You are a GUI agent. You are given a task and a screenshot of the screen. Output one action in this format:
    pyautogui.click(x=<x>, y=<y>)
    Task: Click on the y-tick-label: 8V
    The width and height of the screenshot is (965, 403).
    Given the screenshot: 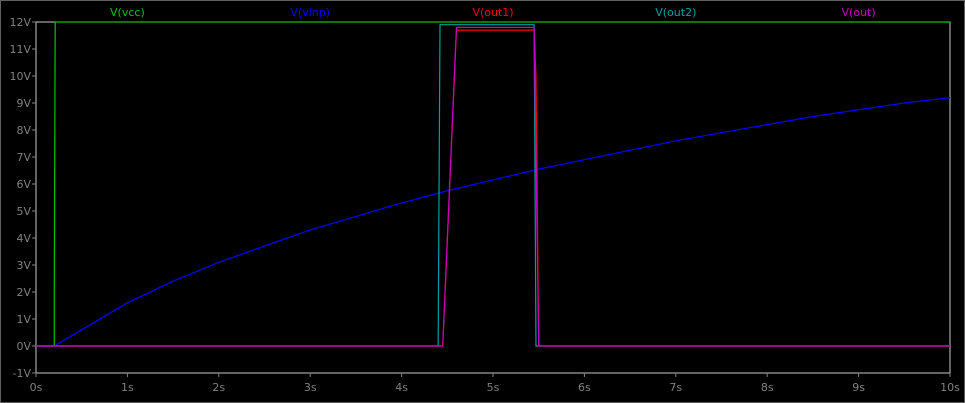 What is the action you would take?
    pyautogui.click(x=23, y=130)
    